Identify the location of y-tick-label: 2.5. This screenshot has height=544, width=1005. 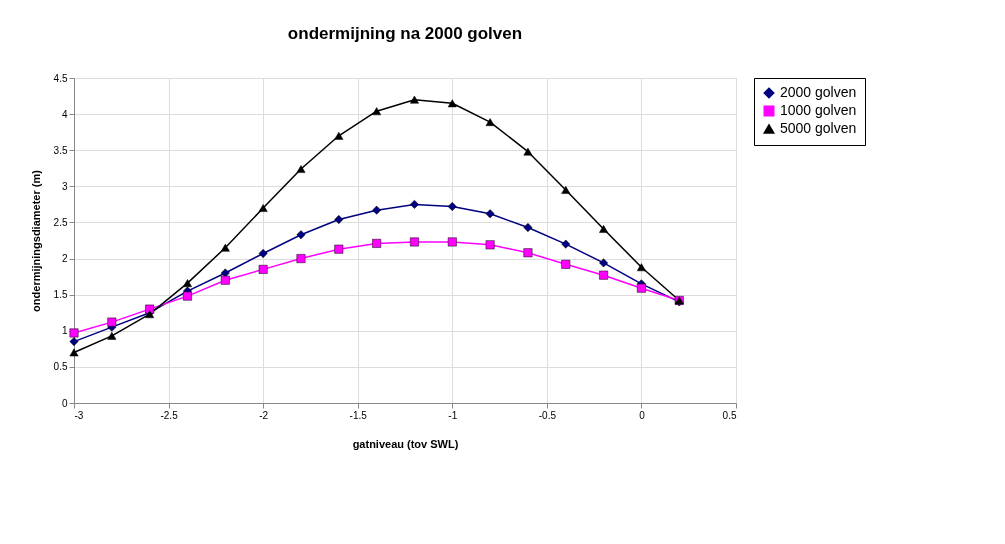
(60, 222).